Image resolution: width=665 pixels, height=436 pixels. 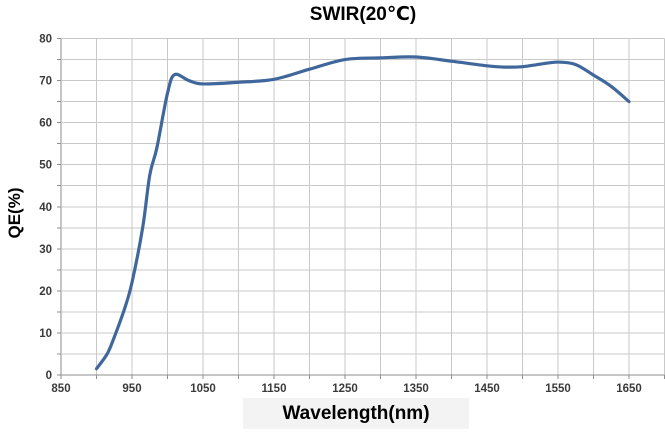 I want to click on y-tick-label: 30, so click(x=45, y=250).